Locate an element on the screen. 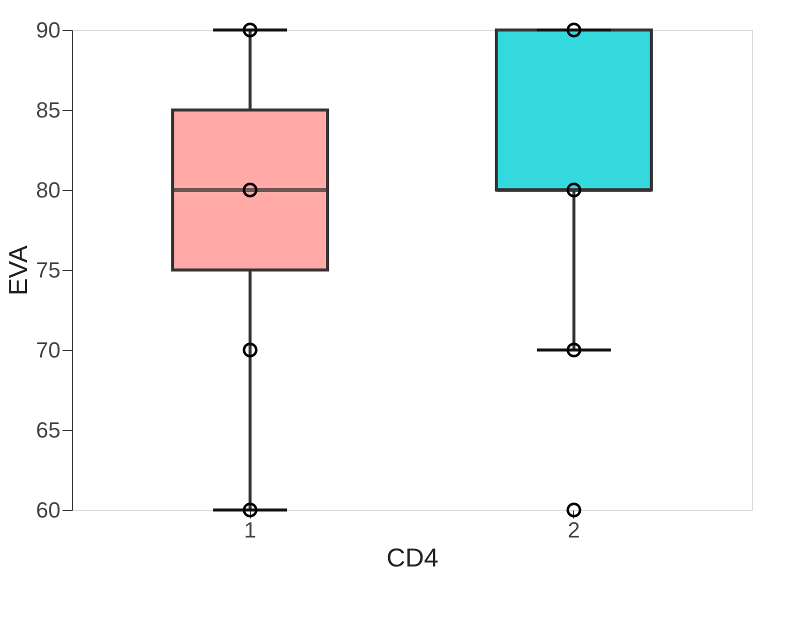 The width and height of the screenshot is (804, 626). y-tick-label: 65 is located at coordinates (48, 430).